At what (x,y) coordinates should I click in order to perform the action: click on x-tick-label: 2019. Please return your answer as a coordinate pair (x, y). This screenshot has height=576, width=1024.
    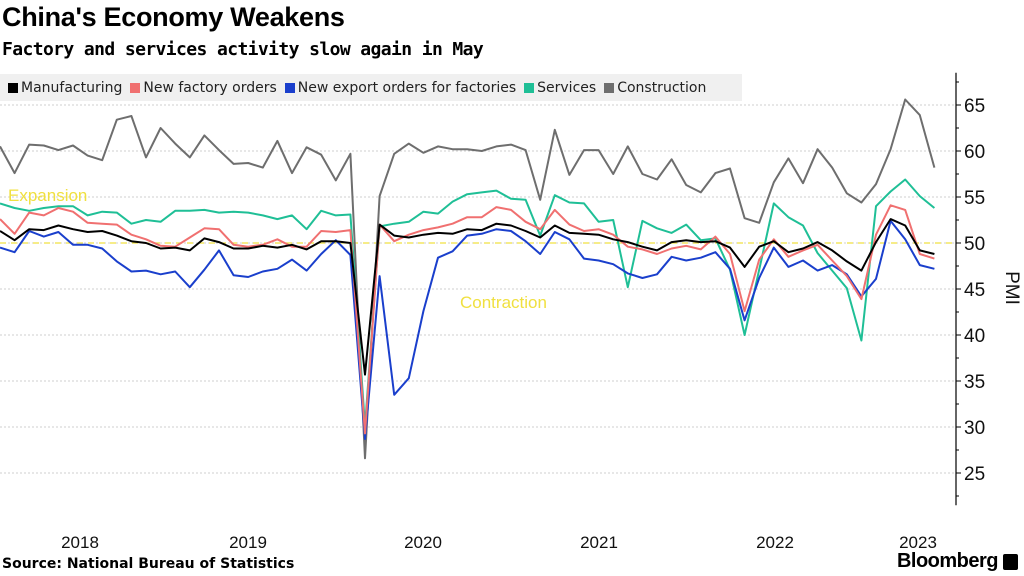
    Looking at the image, I should click on (248, 542).